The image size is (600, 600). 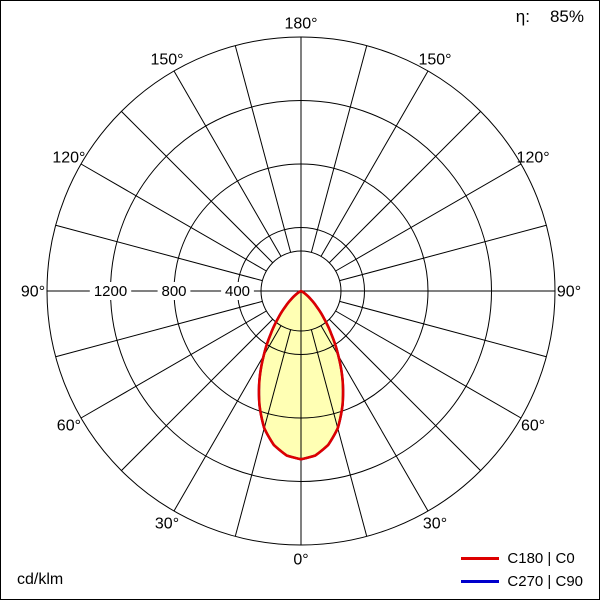 I want to click on efficiency-readout: η: 85%, so click(x=550, y=17).